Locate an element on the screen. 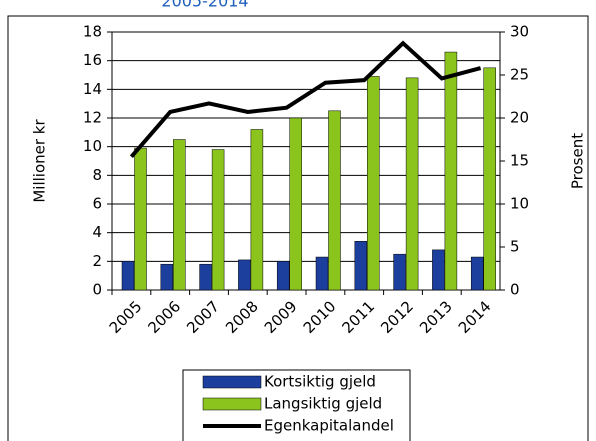 The height and width of the screenshot is (441, 596). x-tick-label: 2010 is located at coordinates (320, 317).